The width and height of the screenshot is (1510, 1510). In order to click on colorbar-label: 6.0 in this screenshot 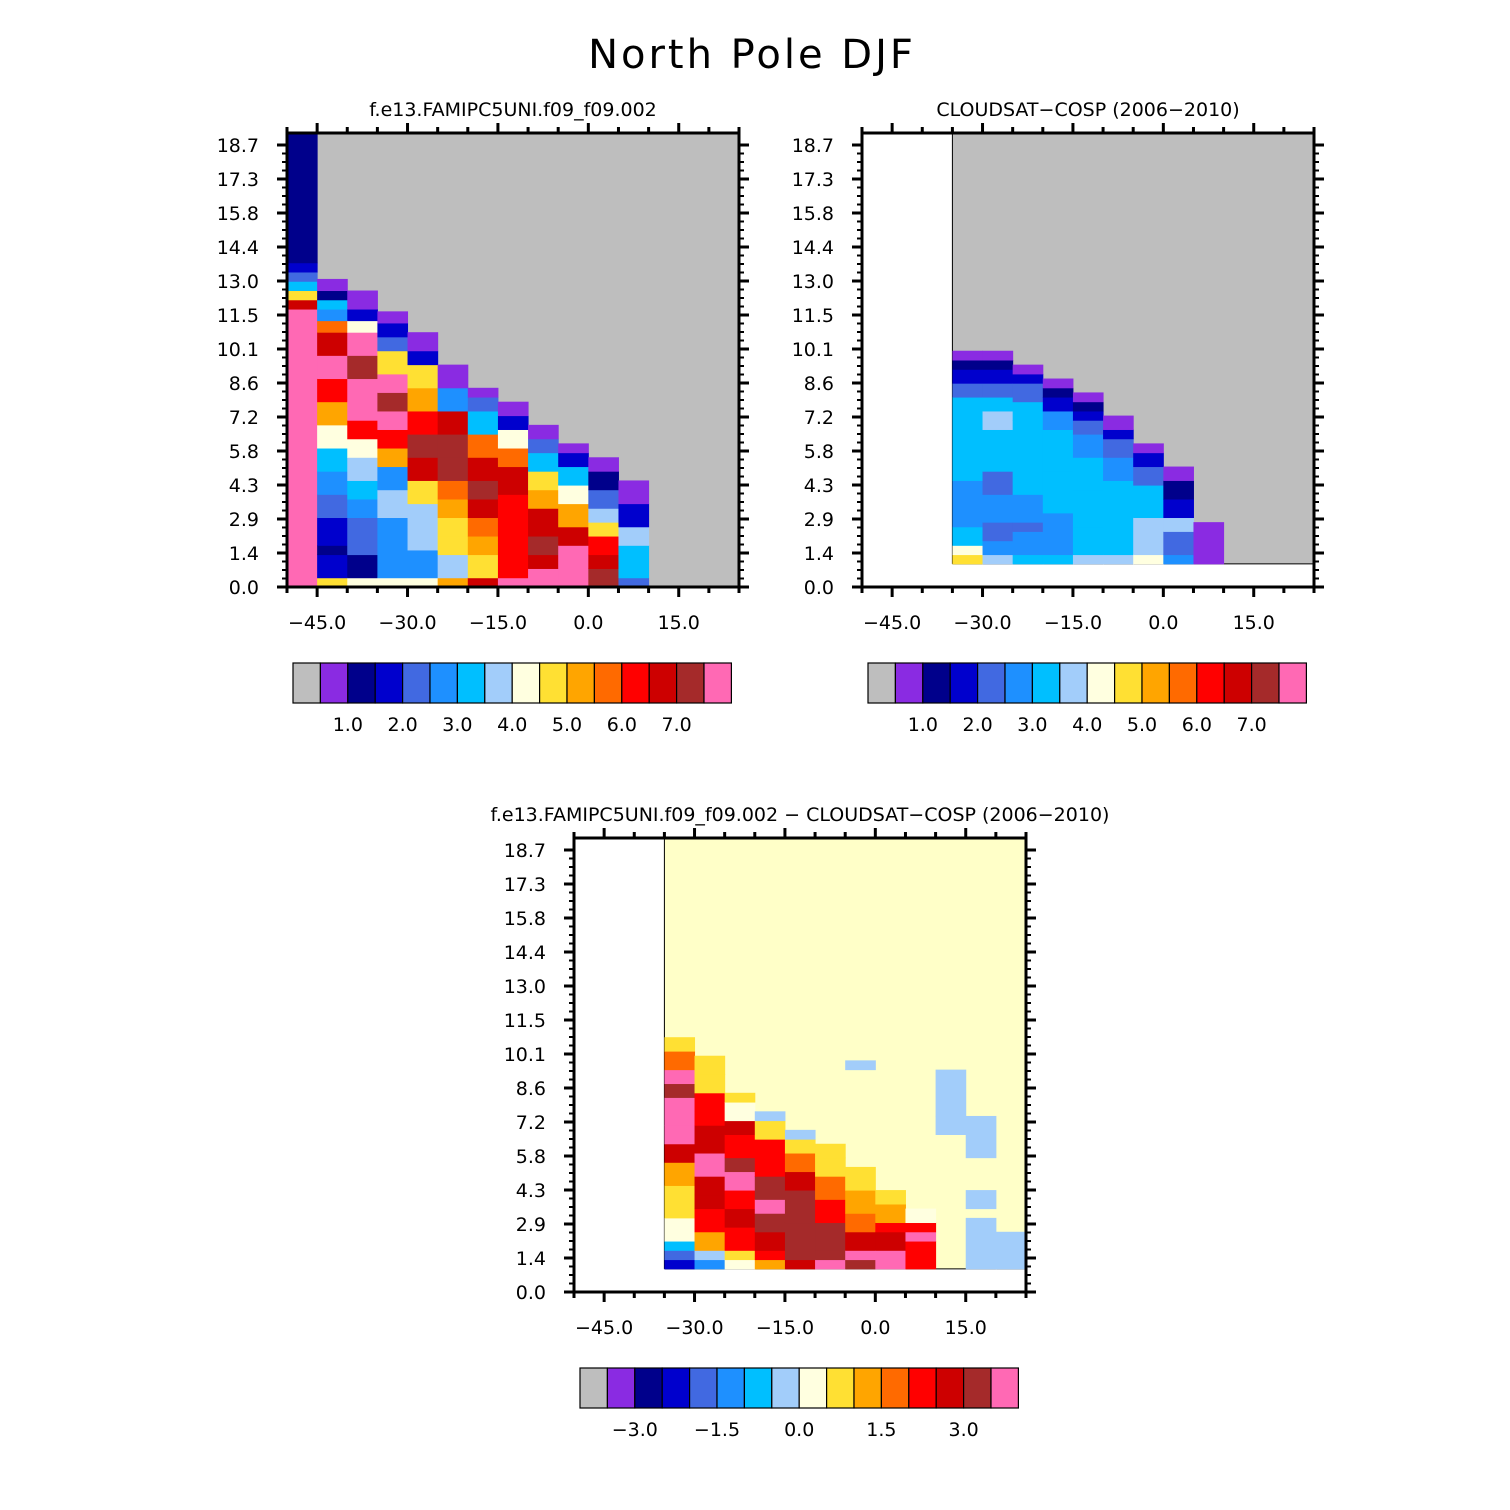, I will do `click(622, 725)`.